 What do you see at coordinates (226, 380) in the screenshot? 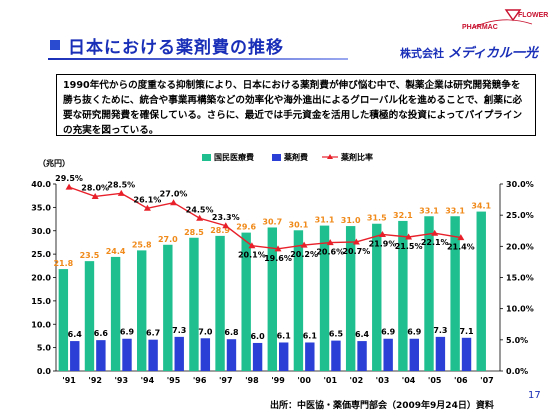
I see `x-tick-label: '97` at bounding box center [226, 380].